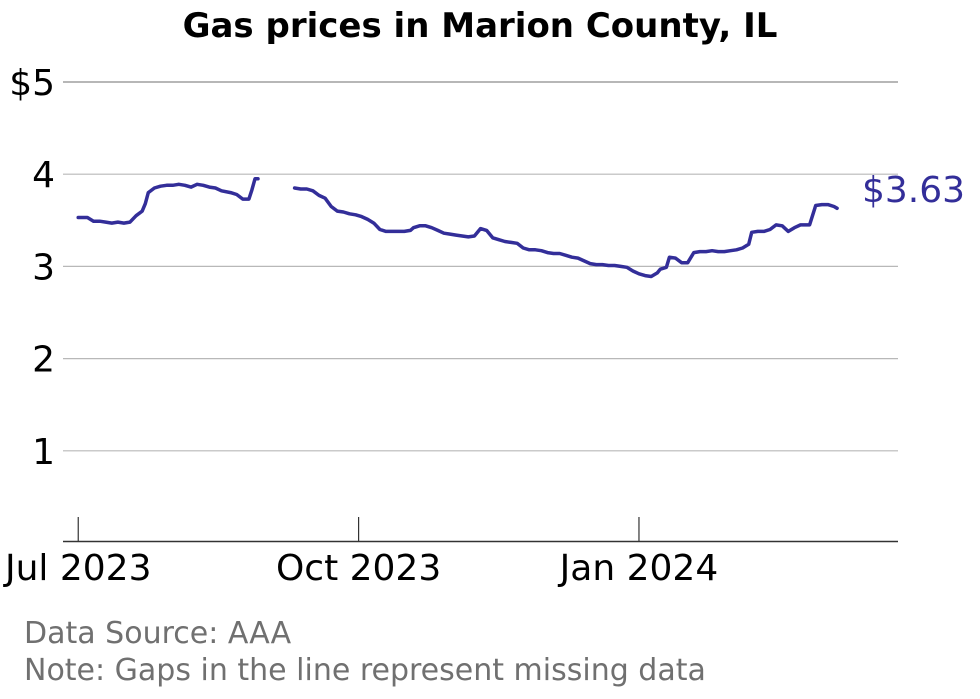 This screenshot has width=980, height=699. Describe the element at coordinates (480, 26) in the screenshot. I see `chart-title: Gas prices in Marion County, IL` at that location.